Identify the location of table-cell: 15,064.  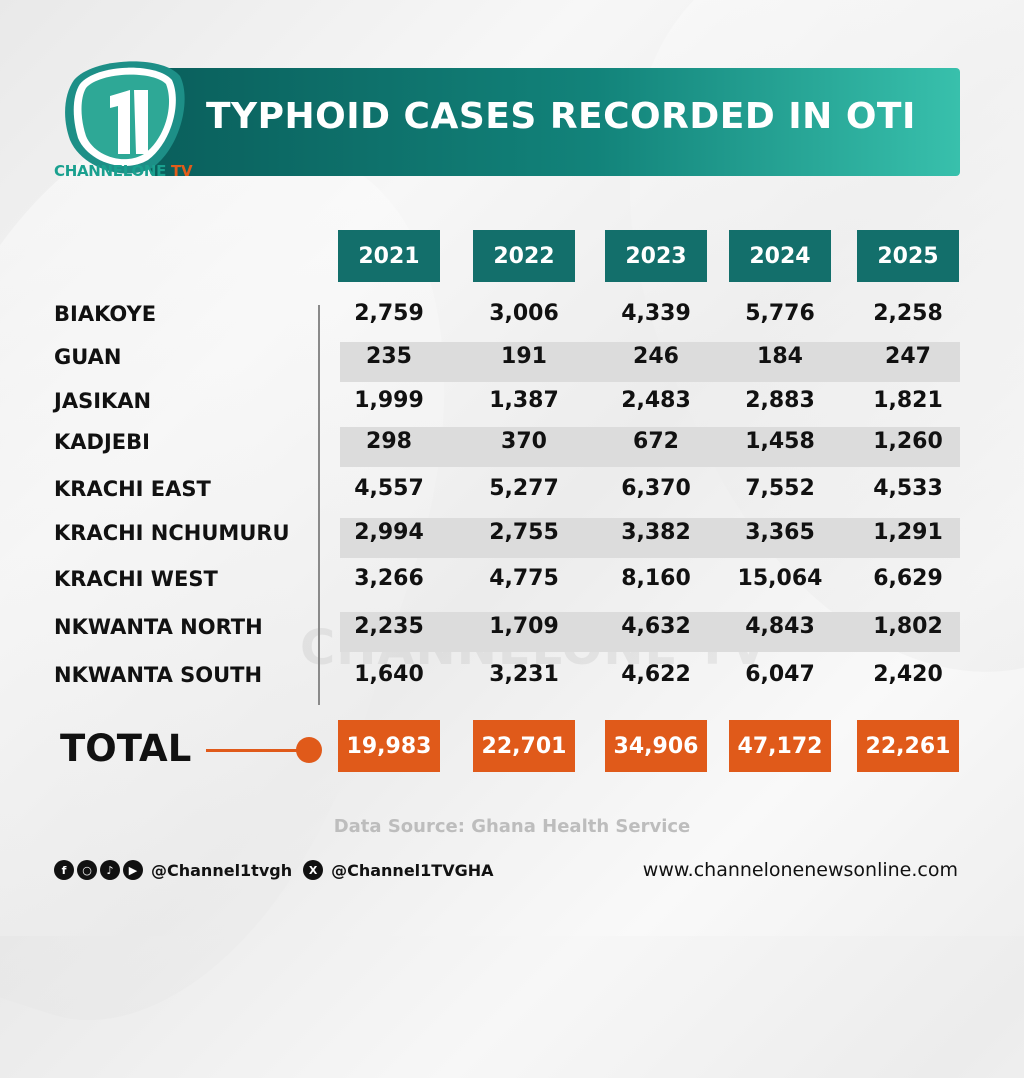
(780, 578).